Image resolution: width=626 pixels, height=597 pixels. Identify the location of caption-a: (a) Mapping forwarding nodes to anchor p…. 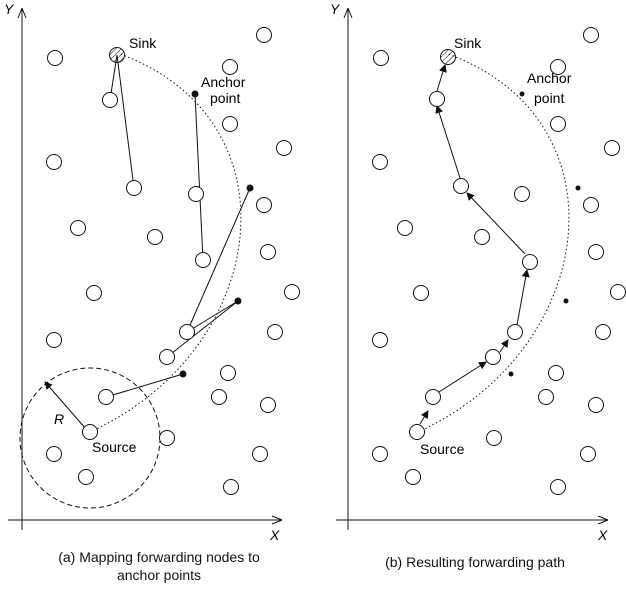
(159, 566).